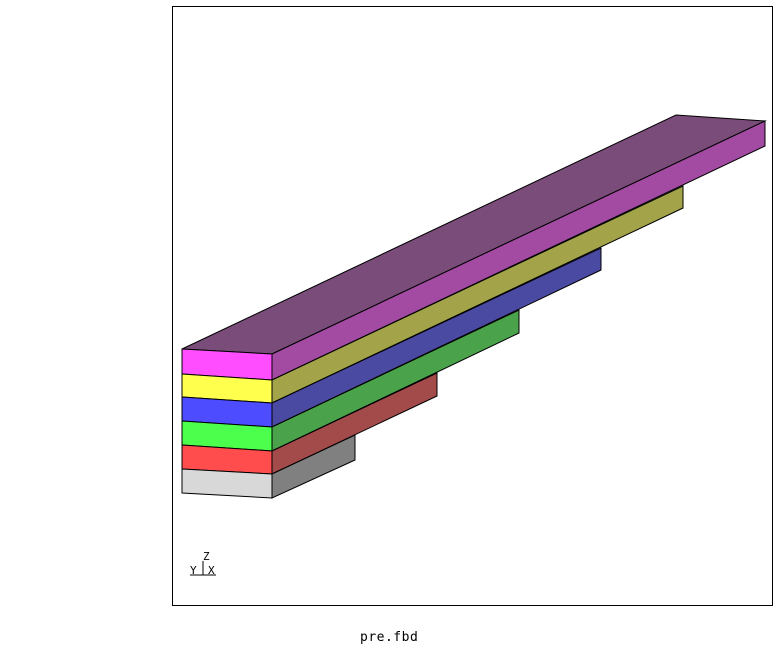  What do you see at coordinates (227, 483) in the screenshot?
I see `layer-1-front-face` at bounding box center [227, 483].